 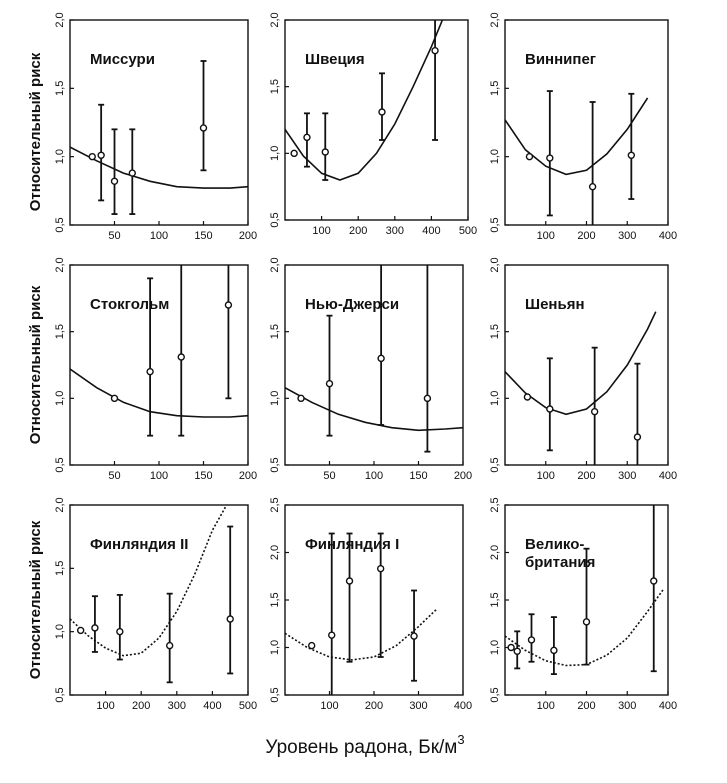 I want to click on y-axis-label-row-1: Относительный риск, so click(x=35, y=131).